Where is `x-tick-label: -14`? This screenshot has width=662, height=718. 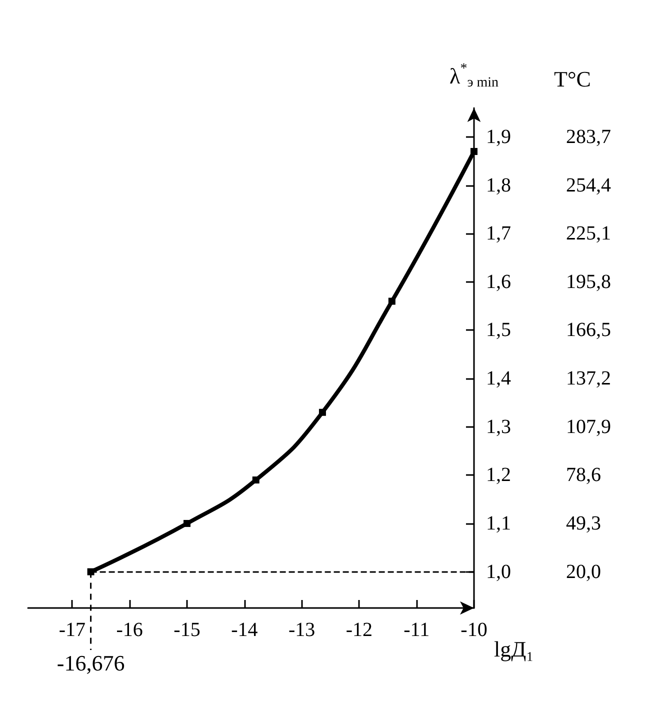
x-tick-label: -14 is located at coordinates (244, 630).